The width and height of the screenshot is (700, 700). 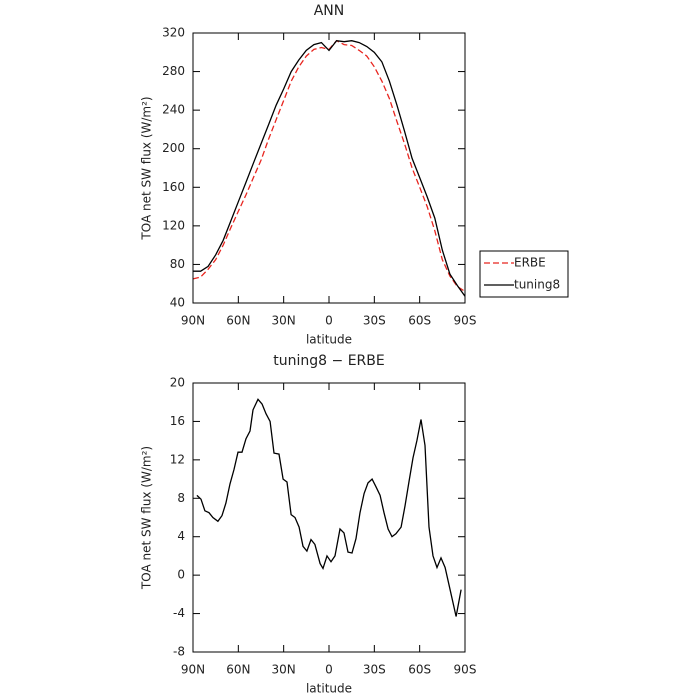 I want to click on y-tick-label: 280, so click(x=173, y=71).